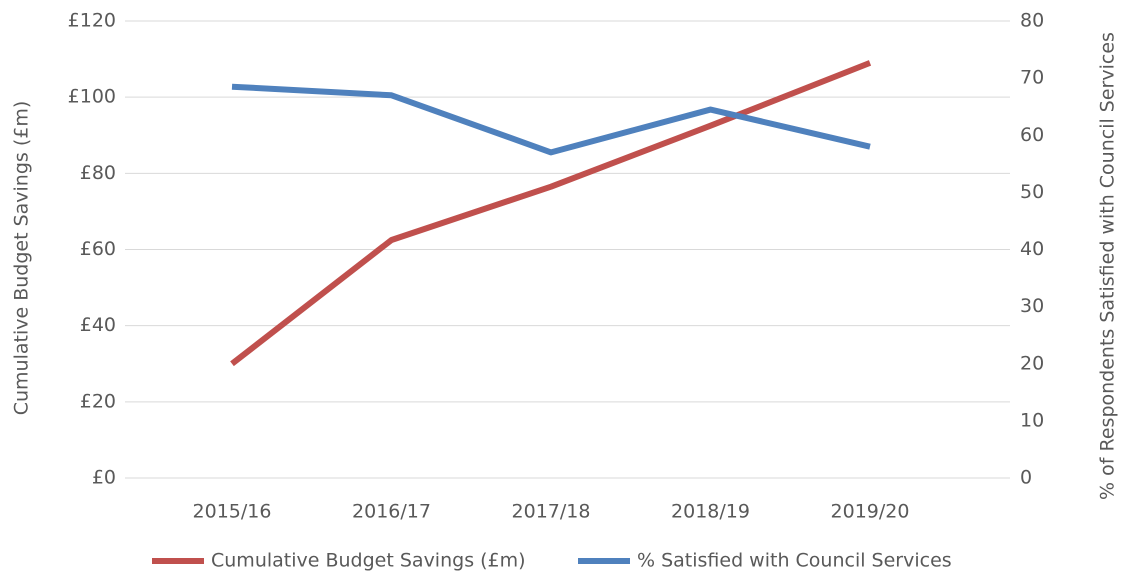 This screenshot has height=574, width=1124. What do you see at coordinates (551, 512) in the screenshot?
I see `x-tick-label: 2017/18` at bounding box center [551, 512].